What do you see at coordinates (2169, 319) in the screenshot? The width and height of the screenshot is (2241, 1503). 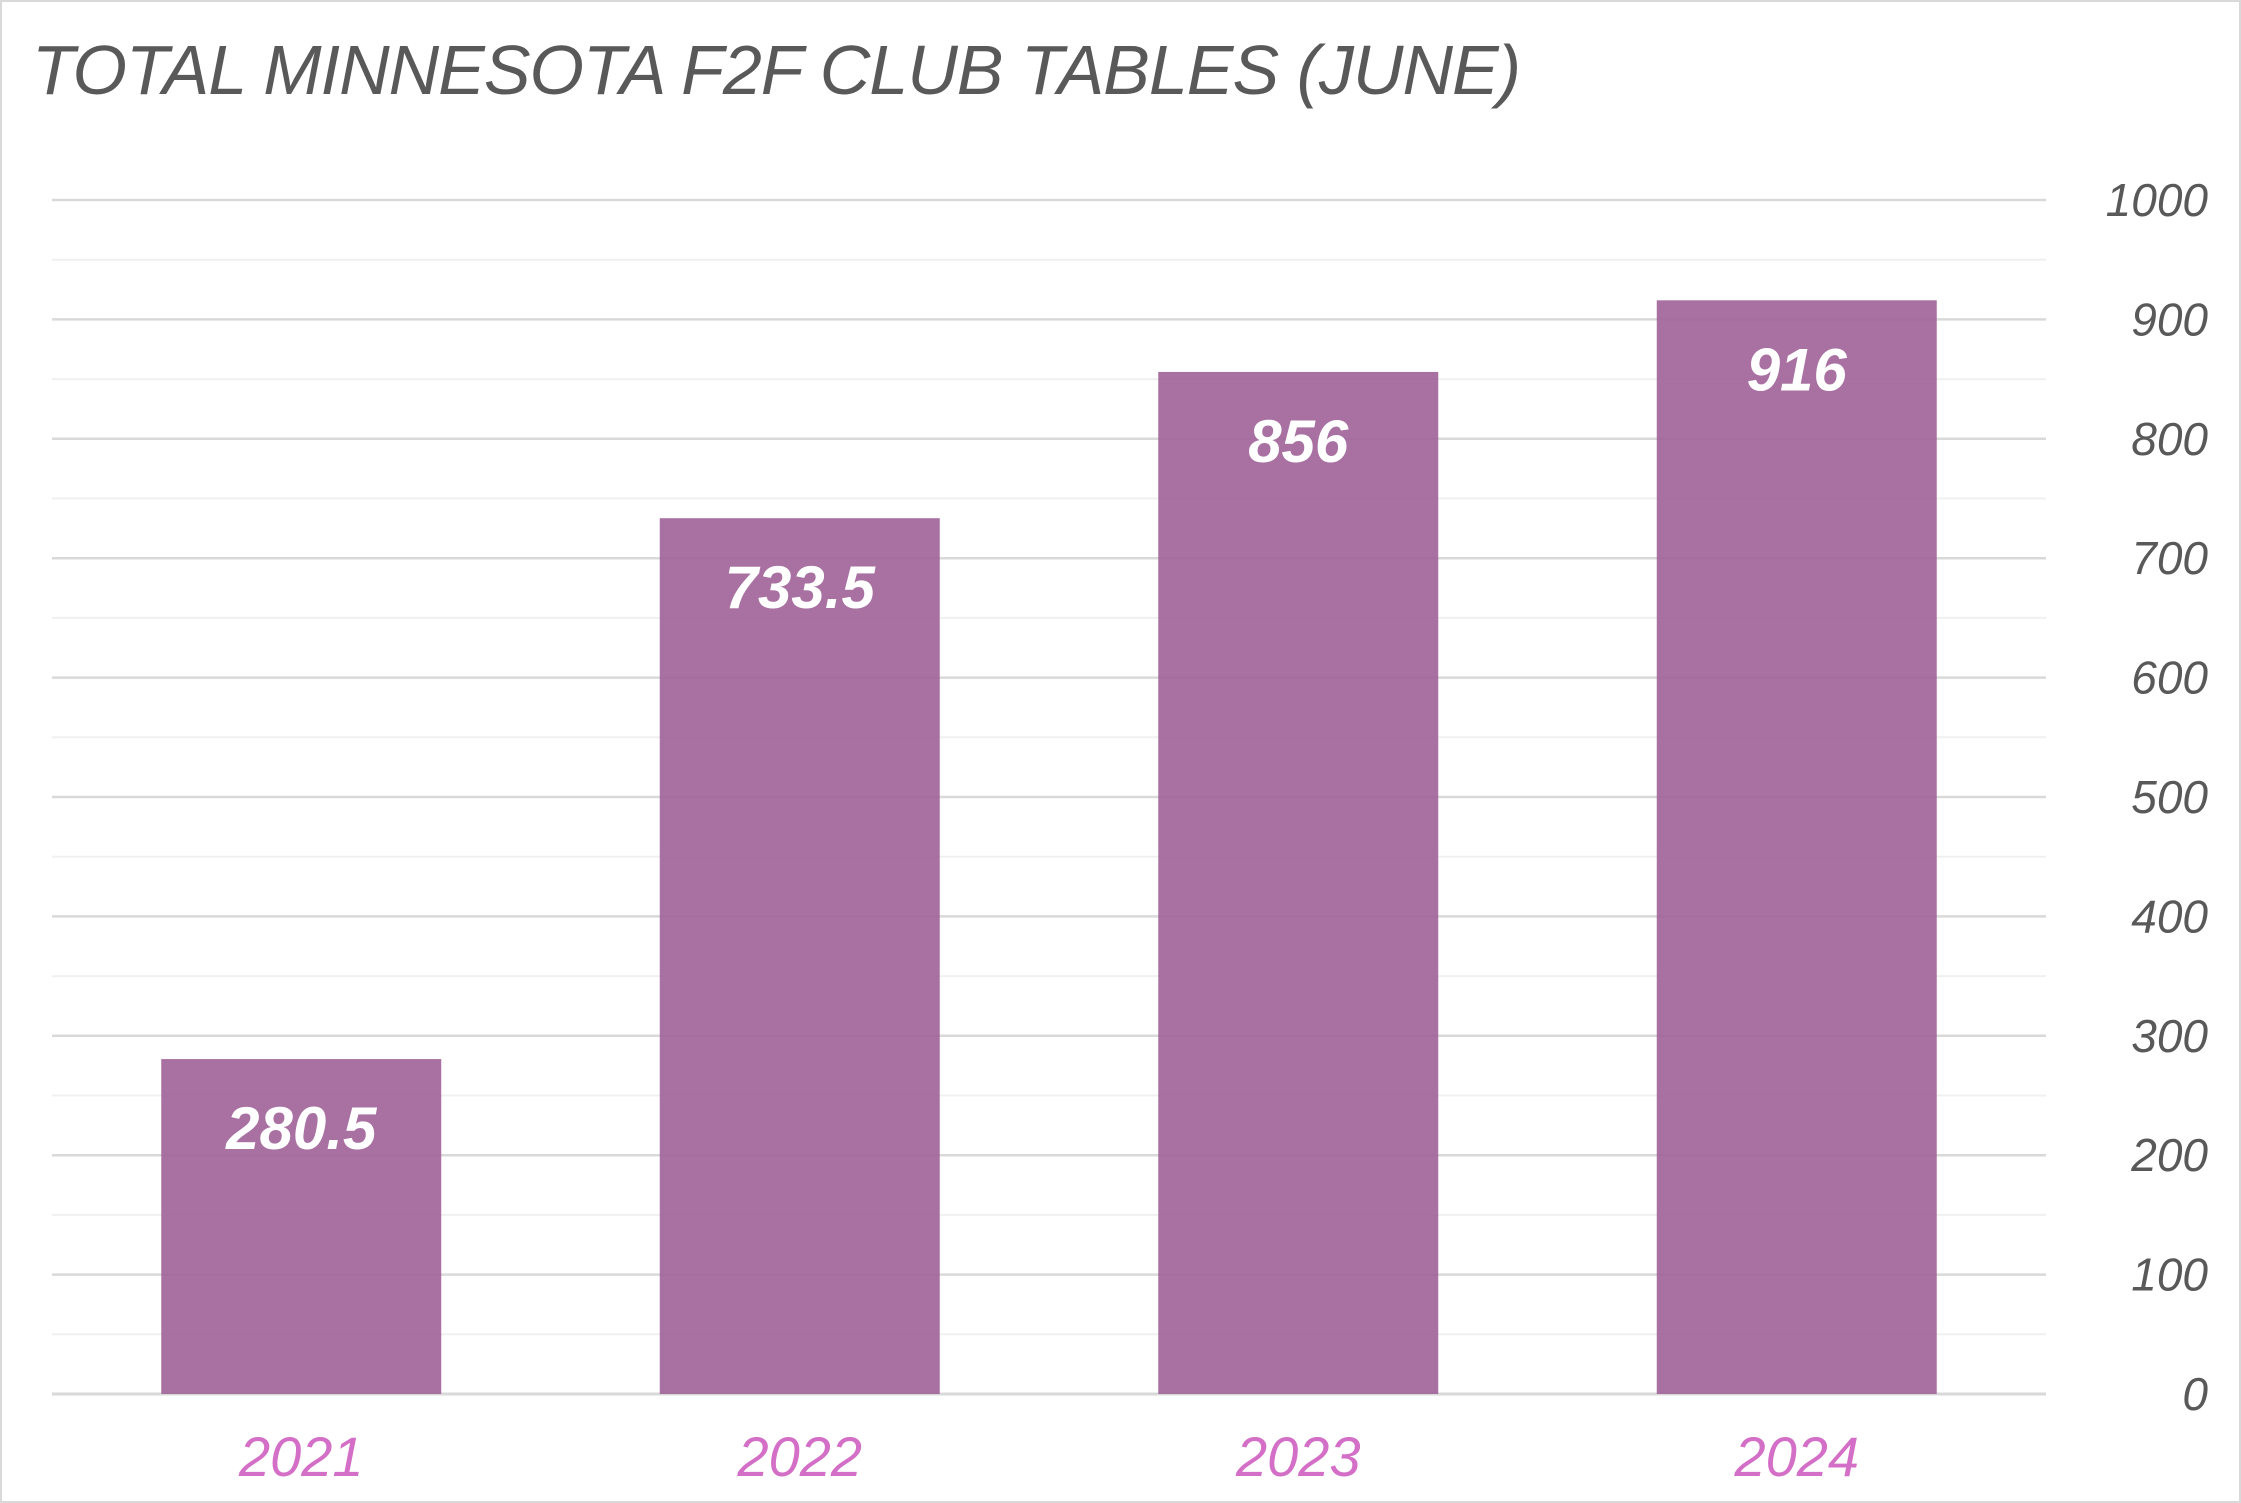 I see `y-tick-label: 900` at bounding box center [2169, 319].